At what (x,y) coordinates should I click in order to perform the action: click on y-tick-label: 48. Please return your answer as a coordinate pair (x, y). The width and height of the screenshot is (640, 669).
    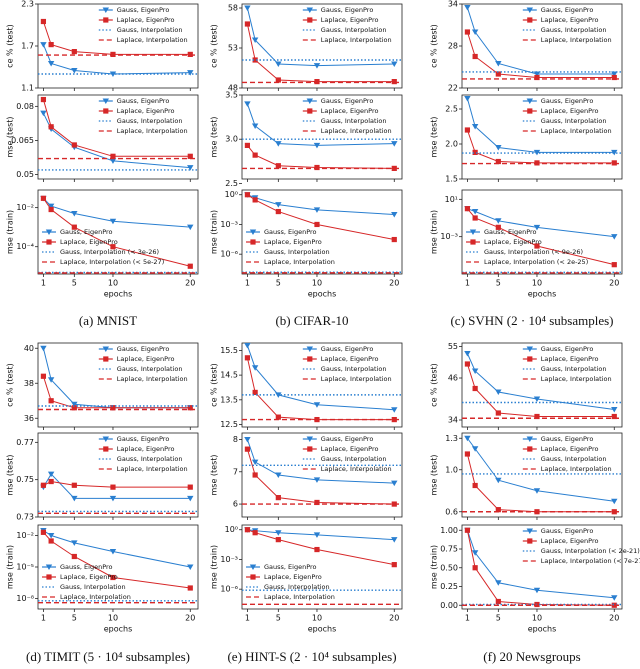
    Looking at the image, I should click on (233, 88).